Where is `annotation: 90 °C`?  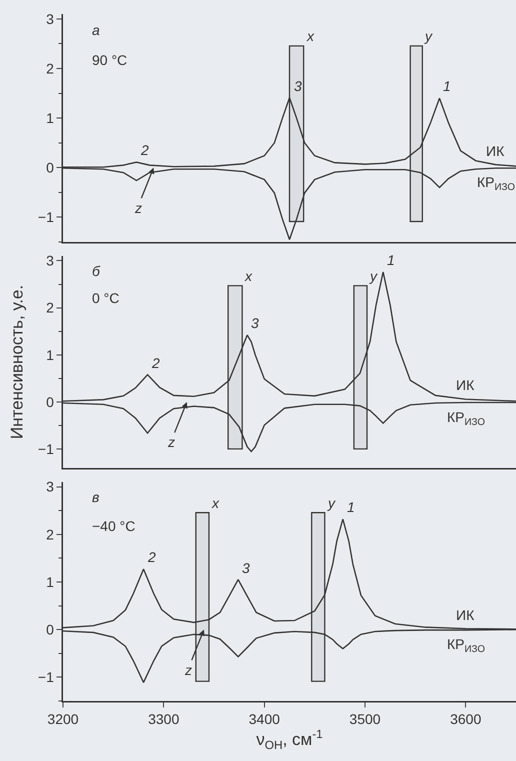 annotation: 90 °C is located at coordinates (110, 60).